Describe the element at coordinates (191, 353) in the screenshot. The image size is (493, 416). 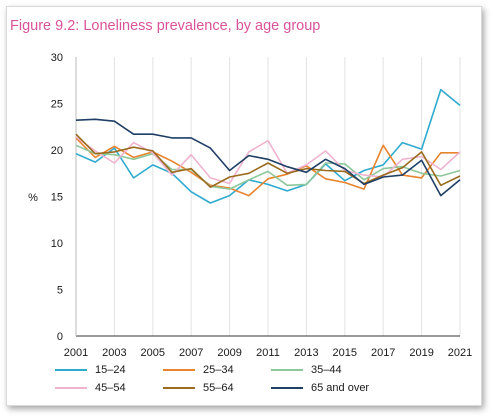
I see `x-tick-label: 2007` at that location.